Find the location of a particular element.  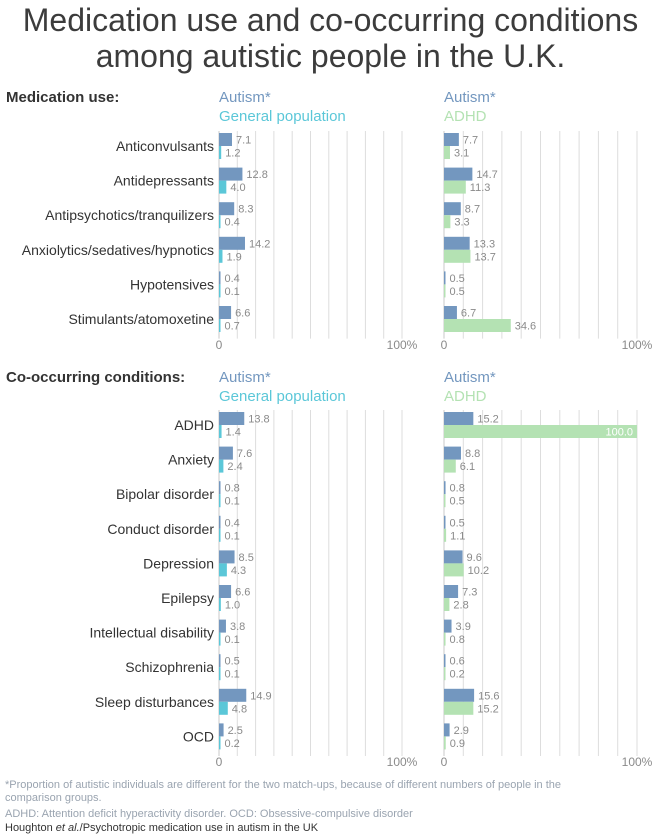

category-label: Epilepsy is located at coordinates (187, 598).